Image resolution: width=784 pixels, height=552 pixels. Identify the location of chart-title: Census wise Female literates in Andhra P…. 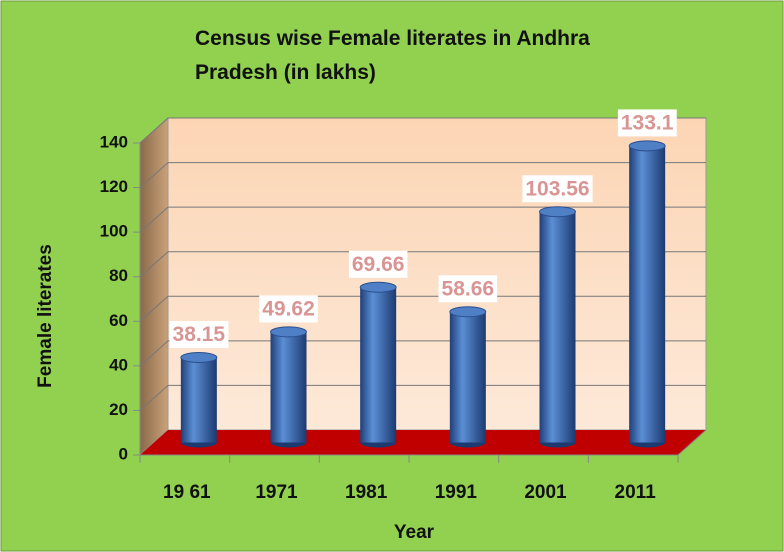
(392, 55).